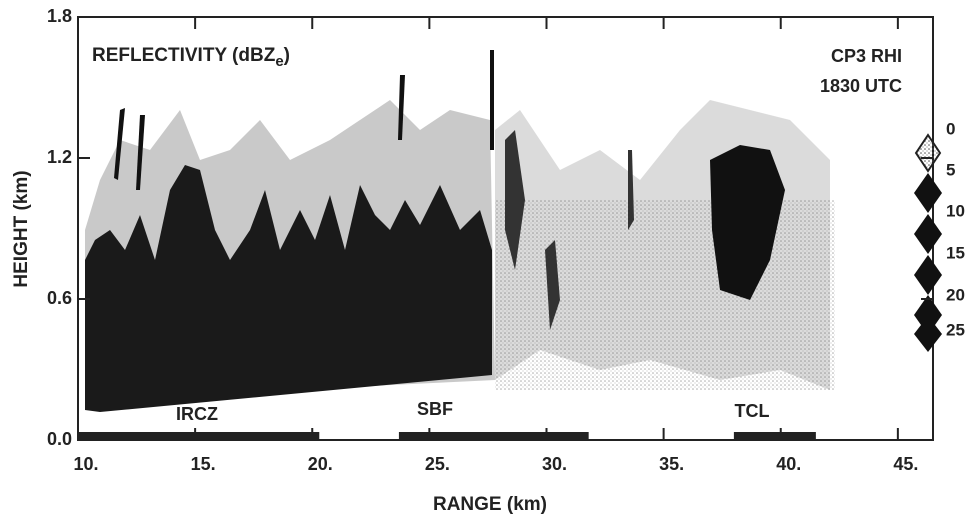 This screenshot has width=973, height=522. Describe the element at coordinates (59, 439) in the screenshot. I see `y-tick-label: 0.0` at that location.